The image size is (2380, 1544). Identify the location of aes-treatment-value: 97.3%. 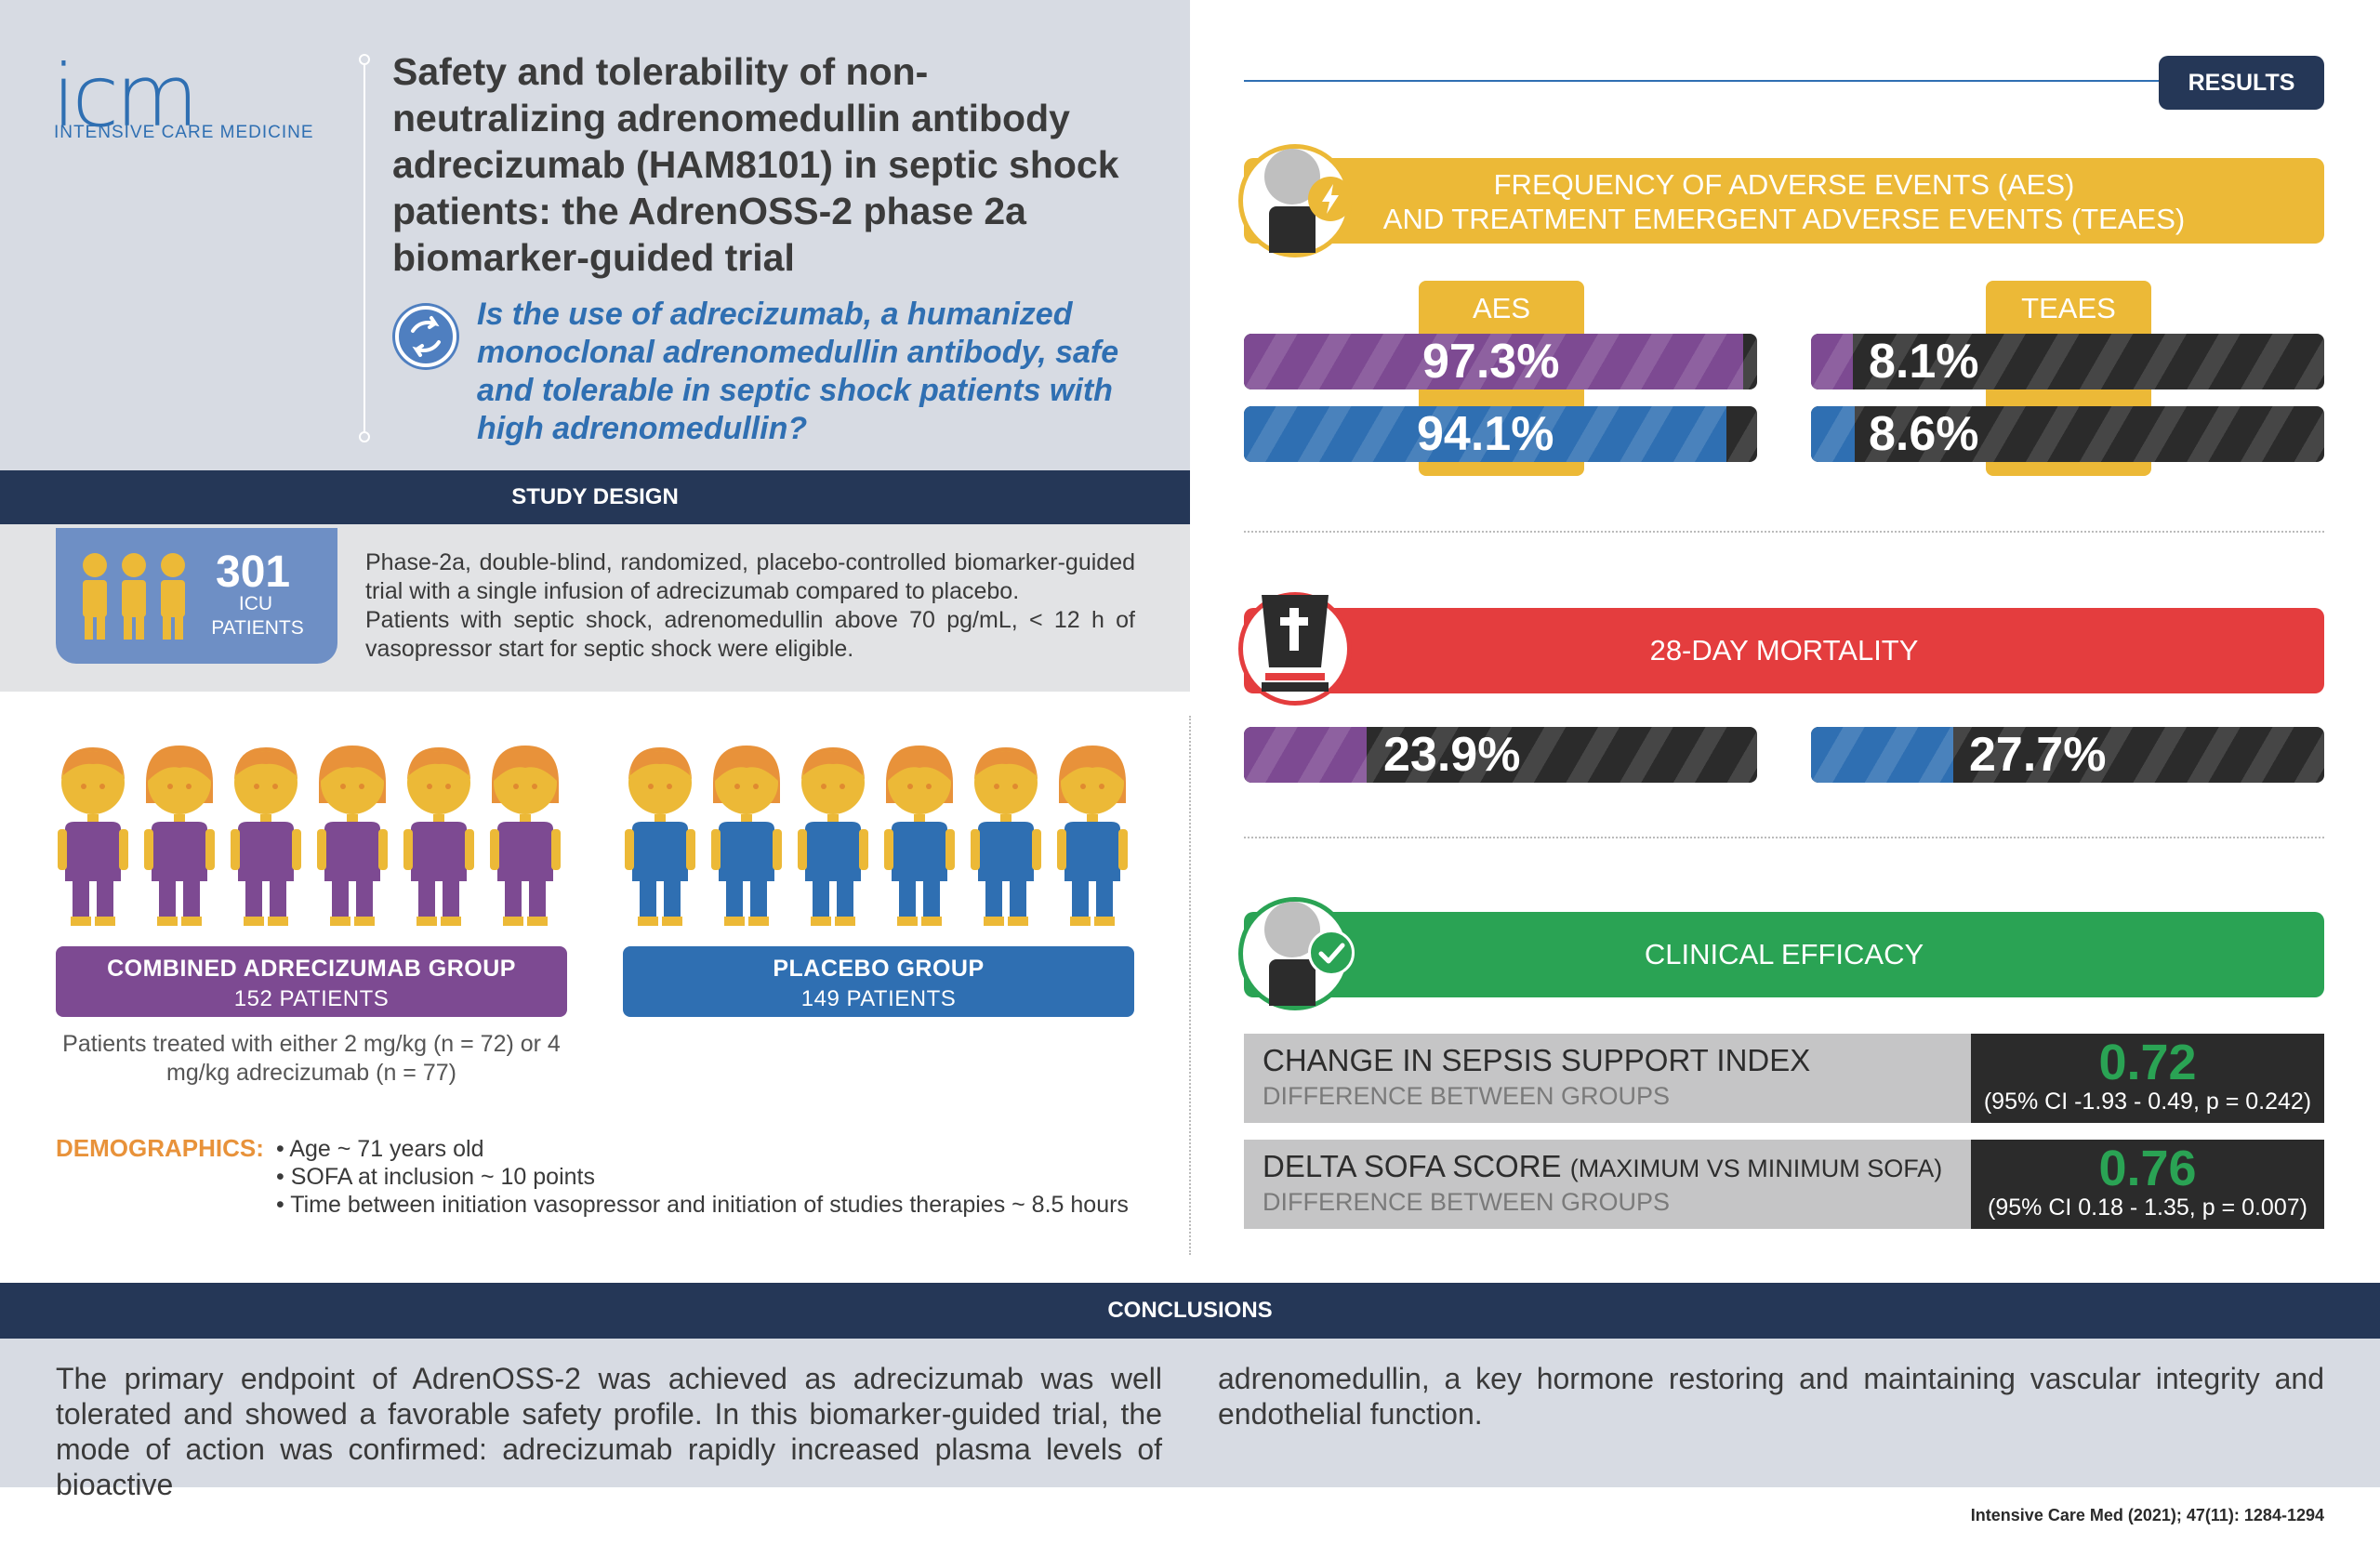
(1491, 362).